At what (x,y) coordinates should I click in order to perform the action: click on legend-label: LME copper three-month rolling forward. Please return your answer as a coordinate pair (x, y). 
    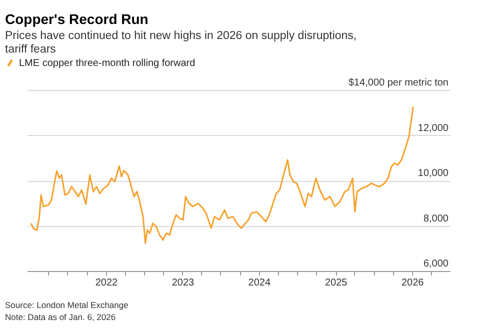
    Looking at the image, I should click on (107, 63).